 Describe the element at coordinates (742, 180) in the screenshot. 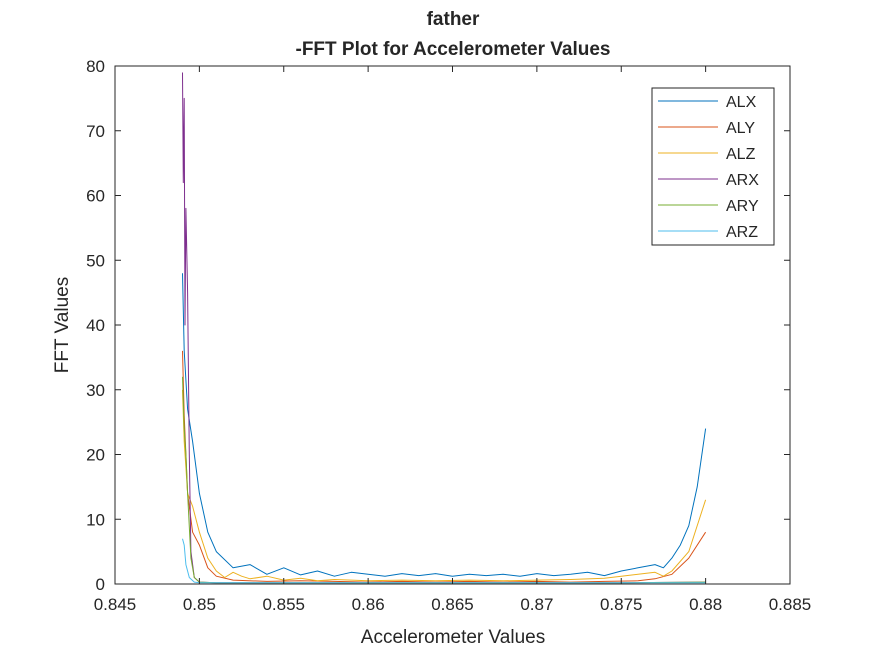

I see `legend-label-arx: ARX` at that location.